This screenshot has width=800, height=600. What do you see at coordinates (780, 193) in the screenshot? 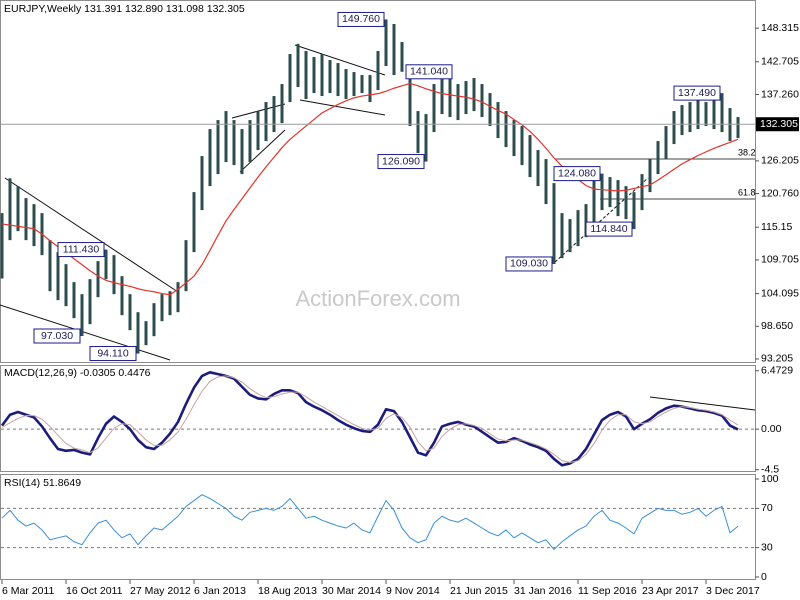
I see `y-tick-label: 120.760` at bounding box center [780, 193].